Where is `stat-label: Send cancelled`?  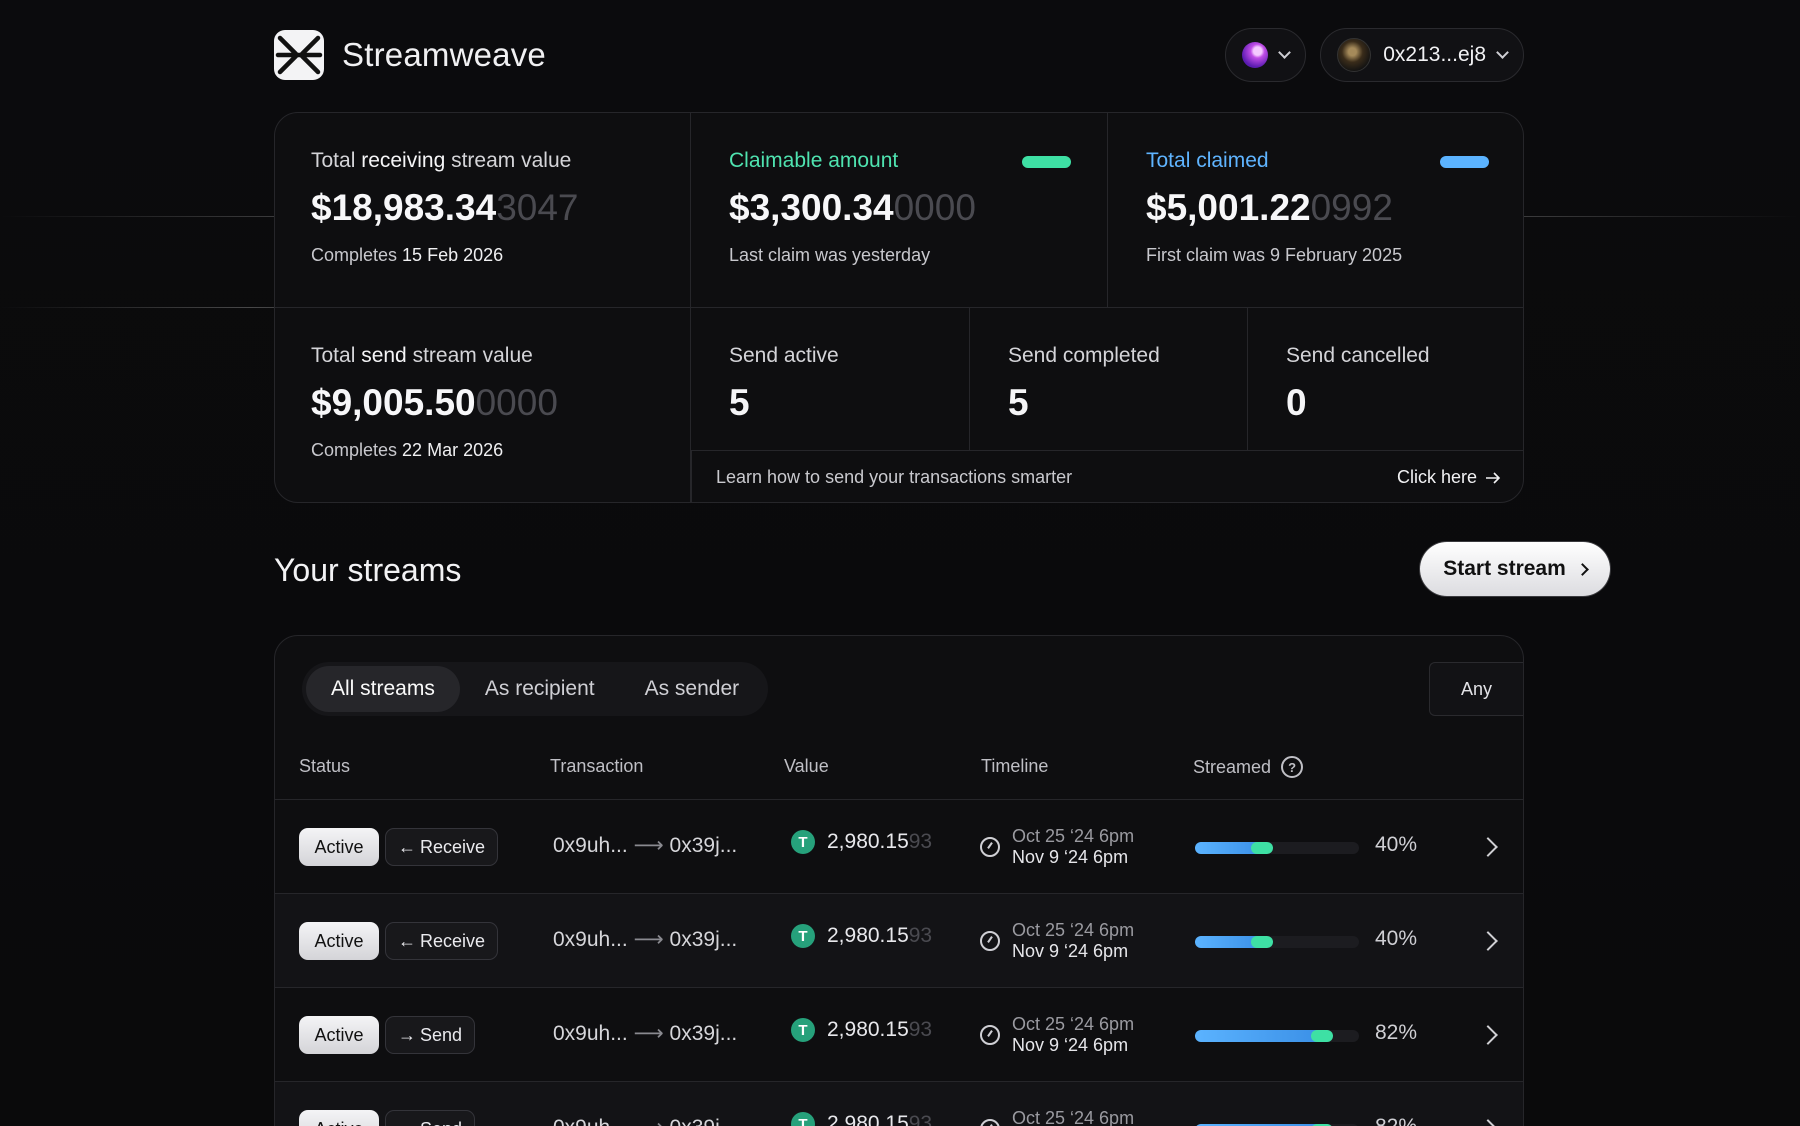 stat-label: Send cancelled is located at coordinates (1358, 355).